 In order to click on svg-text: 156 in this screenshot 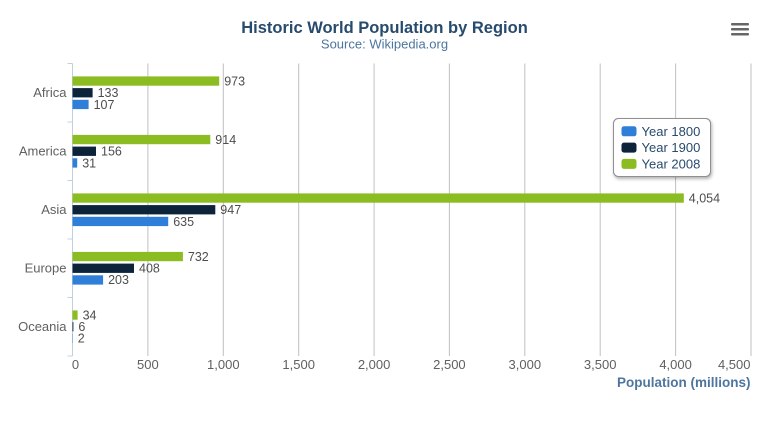, I will do `click(111, 152)`.